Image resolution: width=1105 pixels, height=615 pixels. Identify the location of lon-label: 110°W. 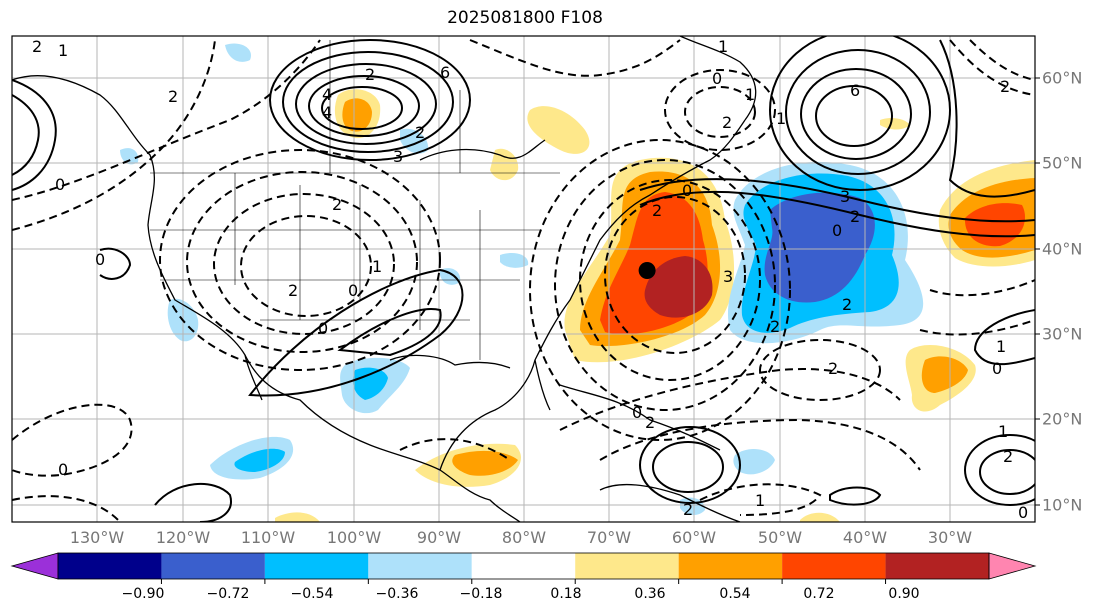
(268, 537).